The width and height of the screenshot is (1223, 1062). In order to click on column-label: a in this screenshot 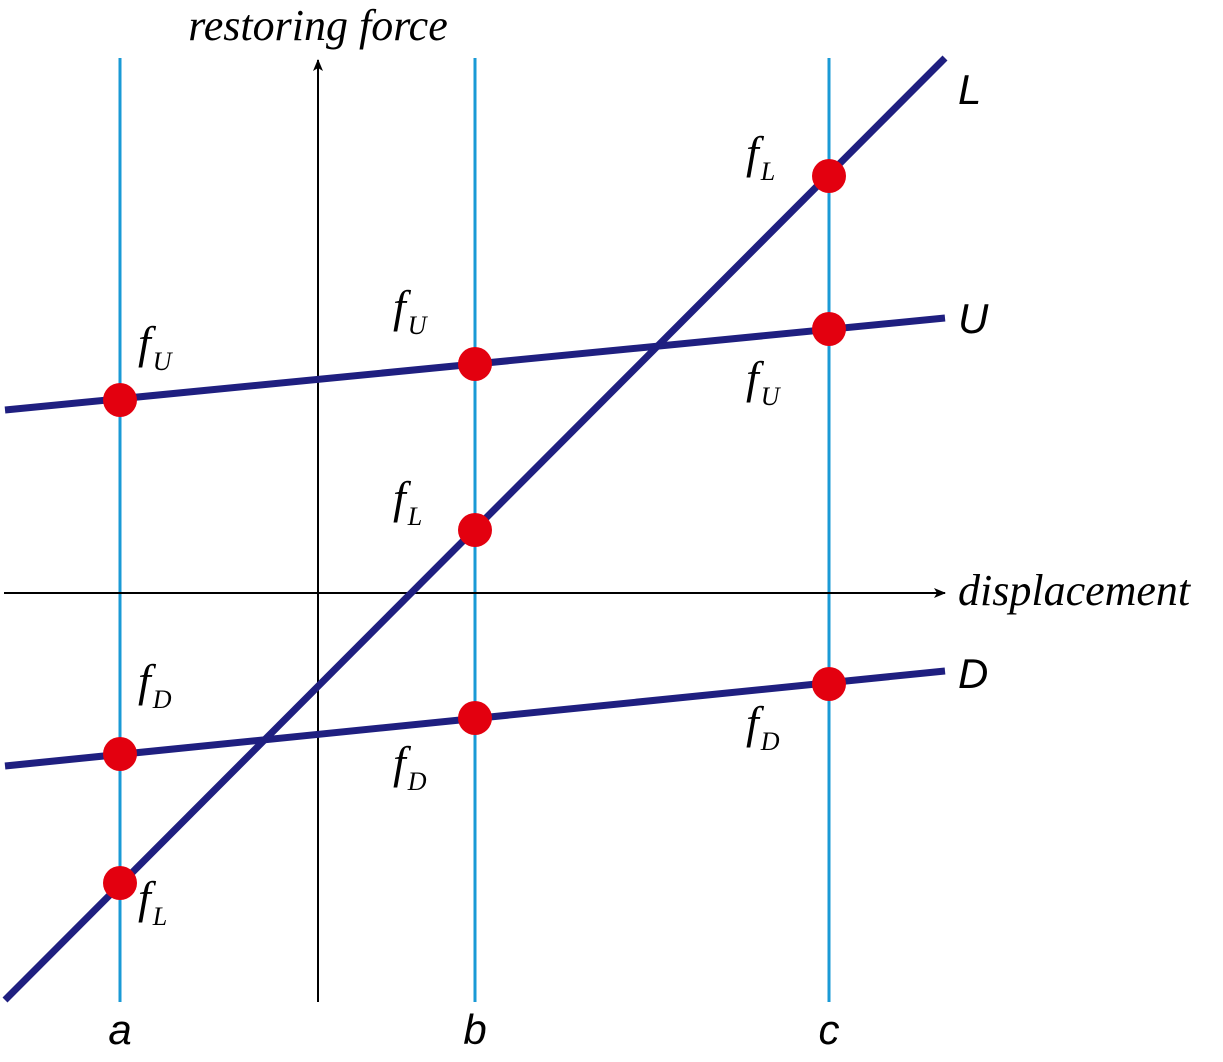, I will do `click(119, 1029)`.